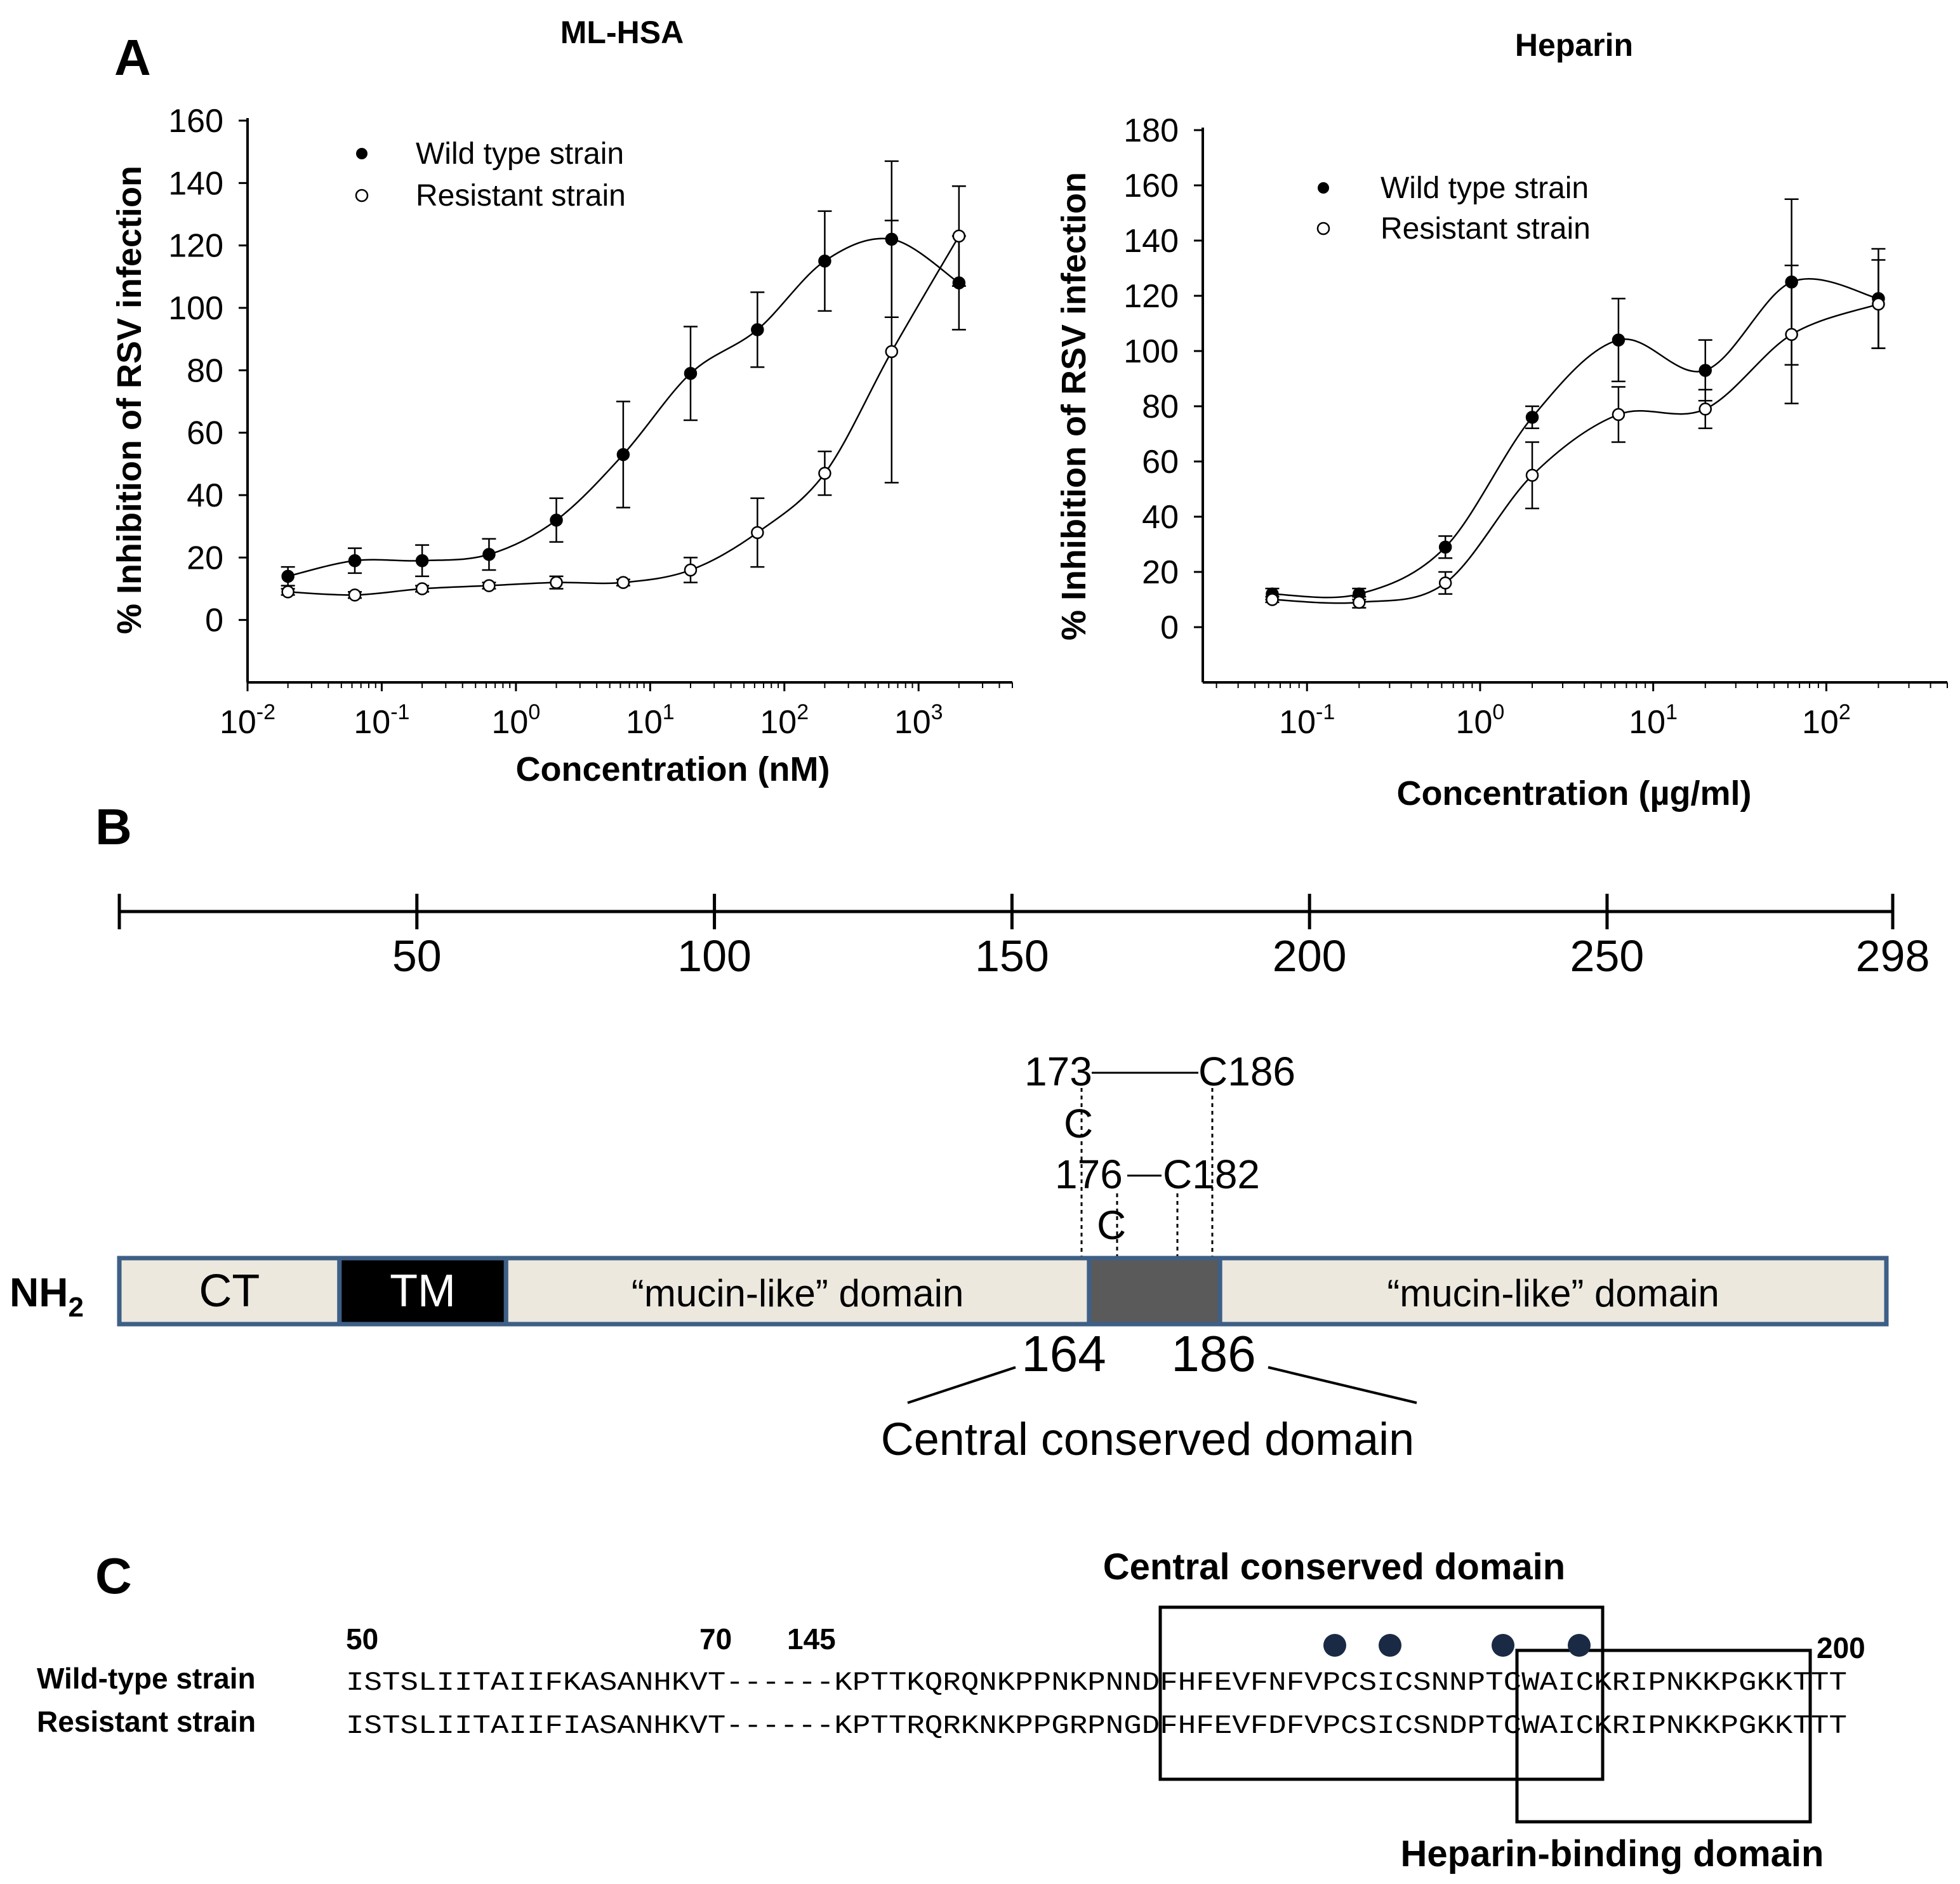 This screenshot has height=1884, width=1960. I want to click on ccd-caption: Central conserved domain, so click(1147, 1440).